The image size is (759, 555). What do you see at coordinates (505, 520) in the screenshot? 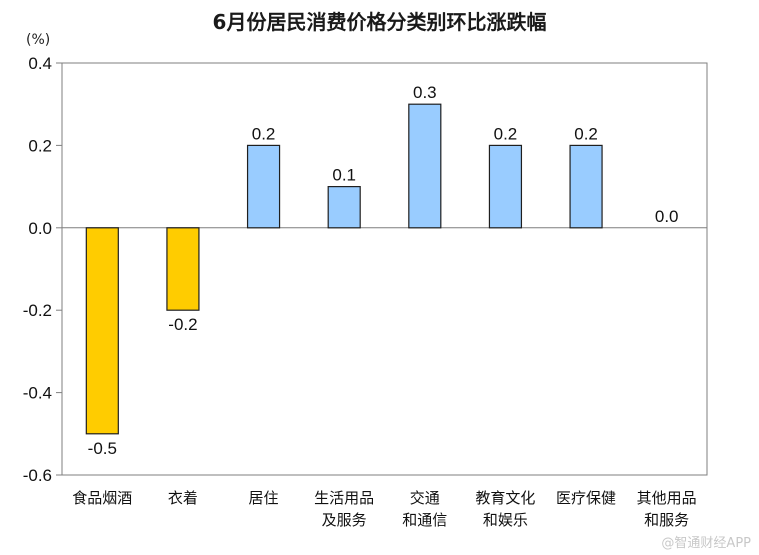
I see `x-category-label: 和娱乐` at bounding box center [505, 520].